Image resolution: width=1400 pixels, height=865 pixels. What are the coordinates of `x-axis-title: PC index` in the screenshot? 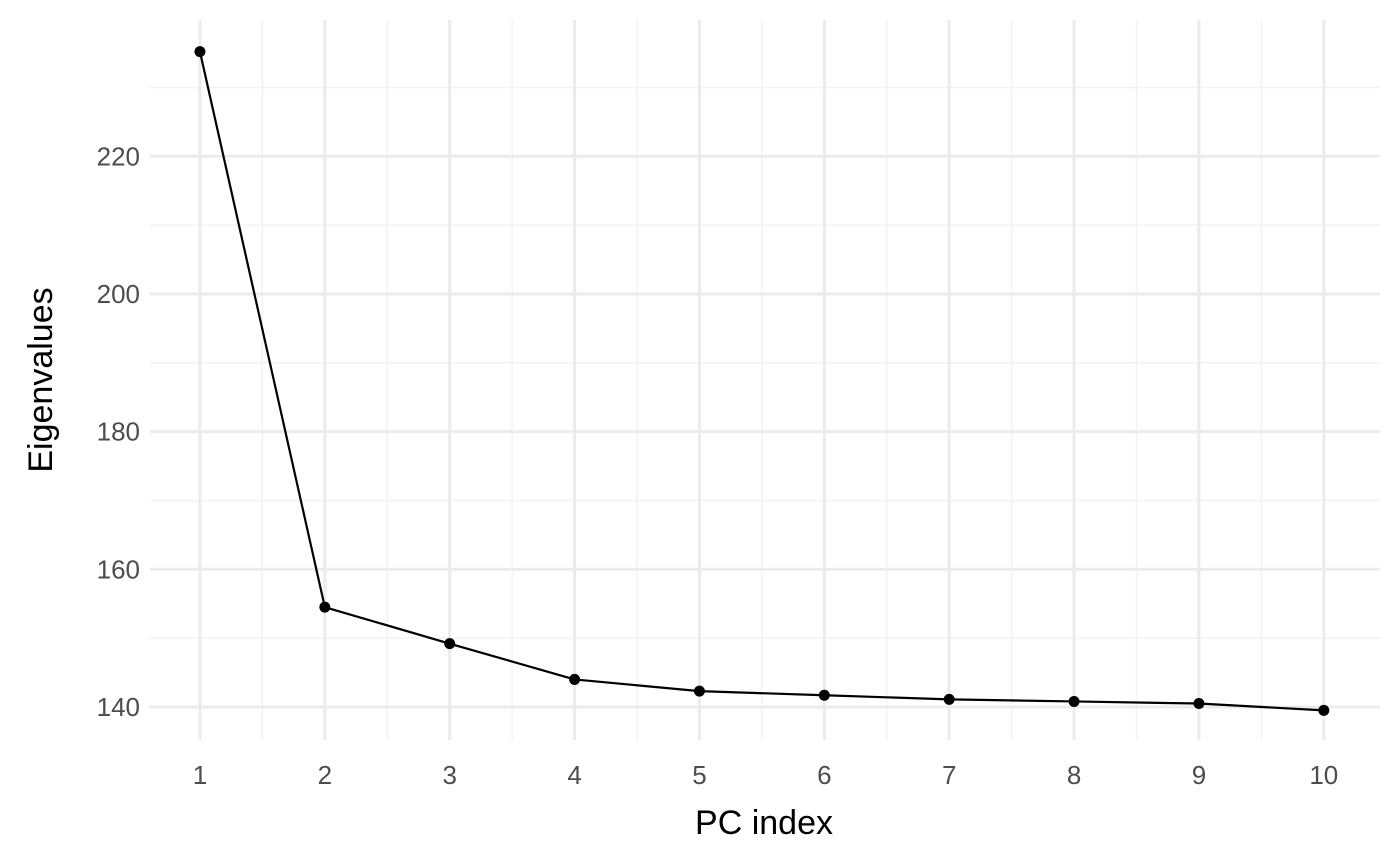 It's located at (764, 823).